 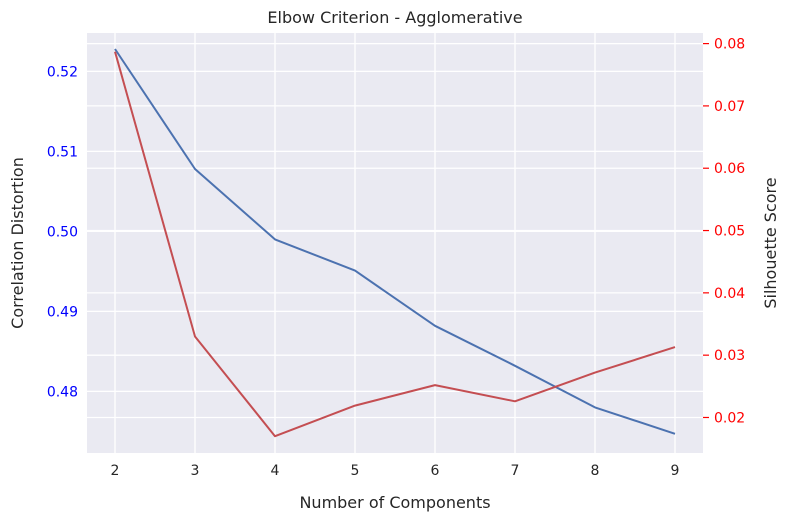 I want to click on left-tick-label-0.51: 0.51, so click(x=62, y=152).